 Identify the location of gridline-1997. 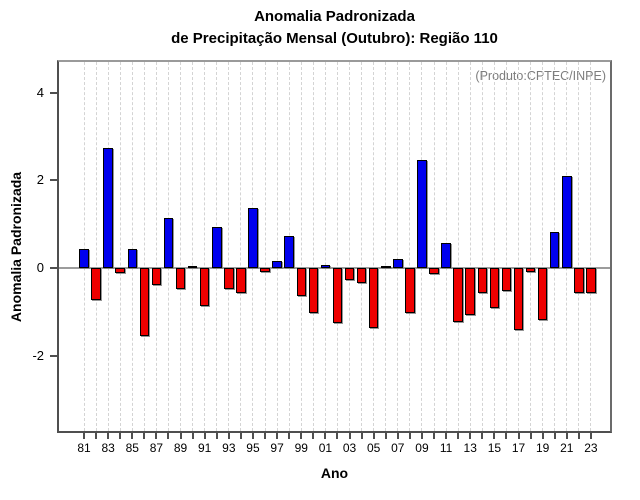
(277, 246).